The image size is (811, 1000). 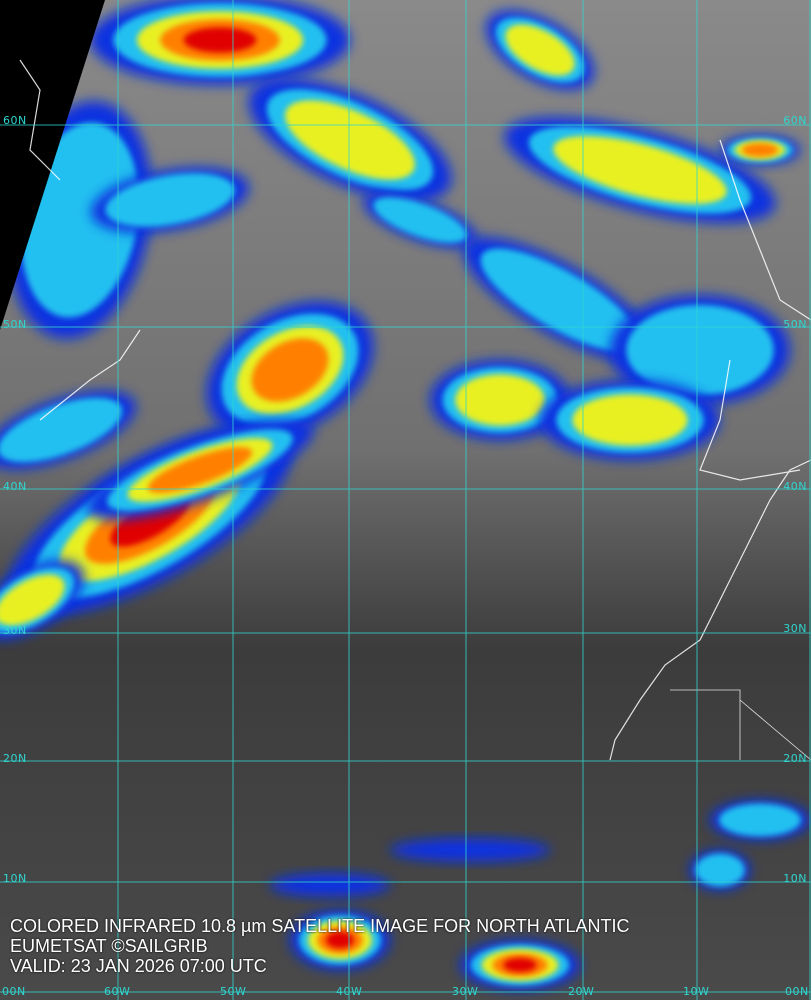 I want to click on lon-label: 50W, so click(x=233, y=991).